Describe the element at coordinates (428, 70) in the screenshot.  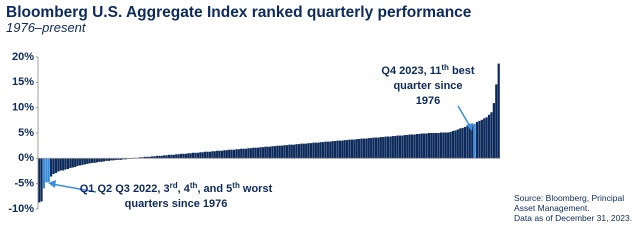
I see `annotation: Q4 2023, 11th best` at that location.